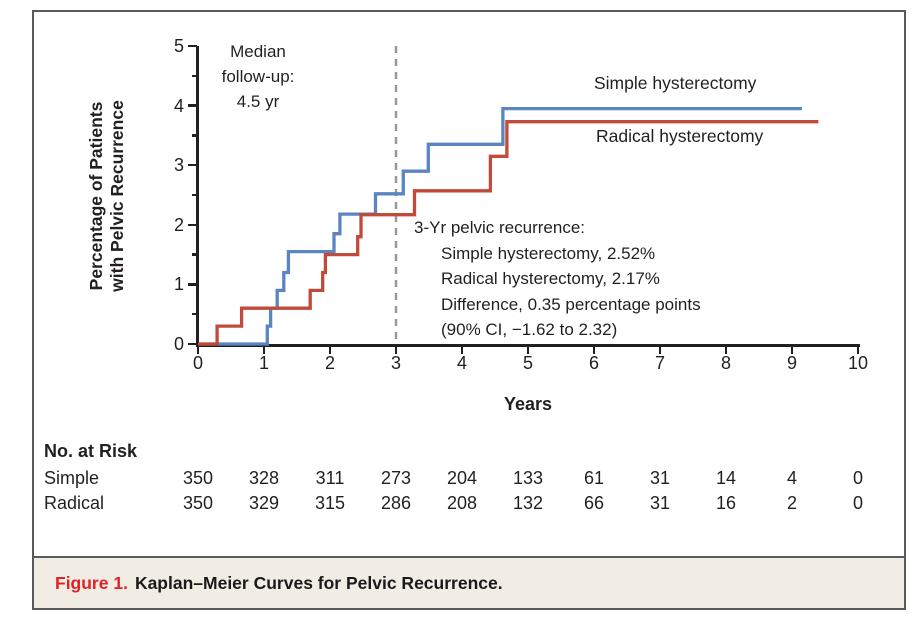  I want to click on risk-value-simple-yr10: 0, so click(857, 478).